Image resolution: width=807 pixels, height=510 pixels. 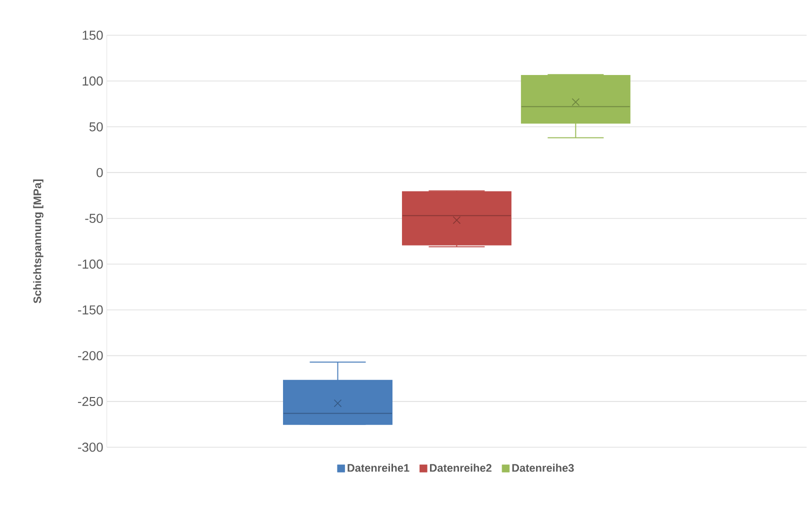 I want to click on y-tick-label: -50, so click(x=94, y=218).